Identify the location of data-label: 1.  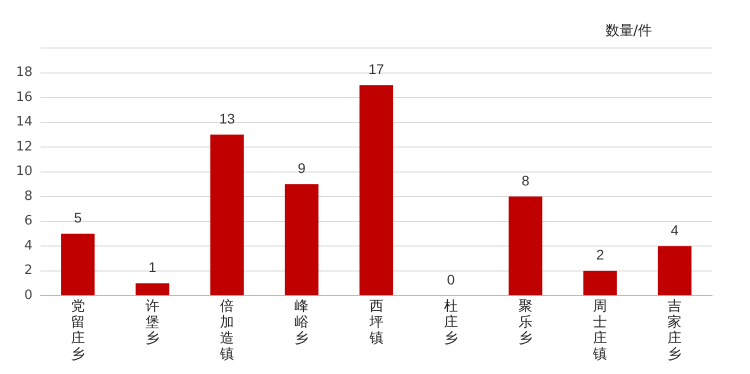
(152, 267).